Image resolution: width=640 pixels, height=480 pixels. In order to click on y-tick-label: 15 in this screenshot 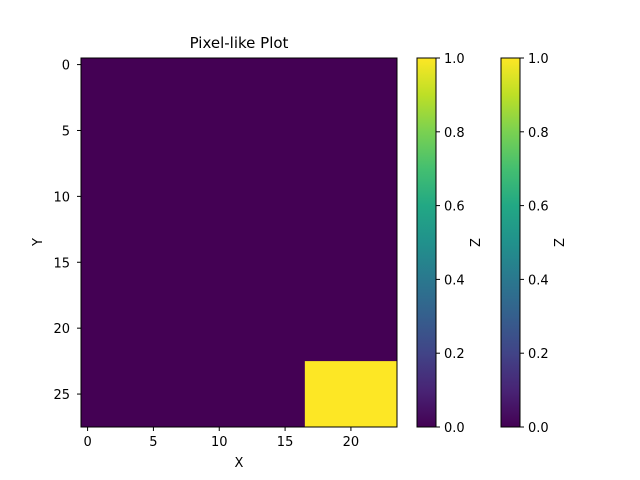, I will do `click(61, 263)`.